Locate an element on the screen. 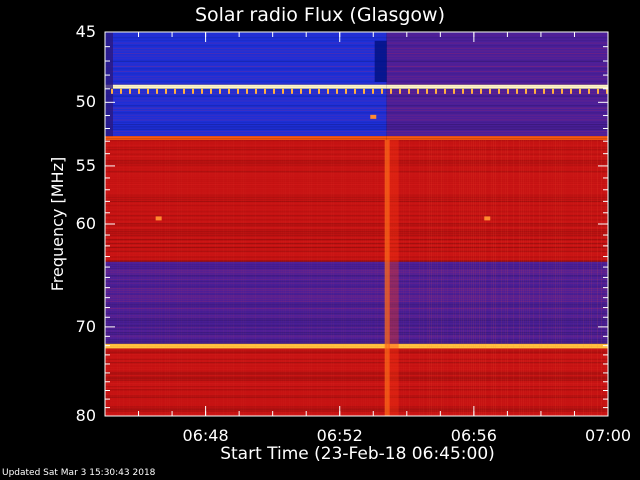 This screenshot has width=640, height=480. y-tick-label: 70 is located at coordinates (85, 326).